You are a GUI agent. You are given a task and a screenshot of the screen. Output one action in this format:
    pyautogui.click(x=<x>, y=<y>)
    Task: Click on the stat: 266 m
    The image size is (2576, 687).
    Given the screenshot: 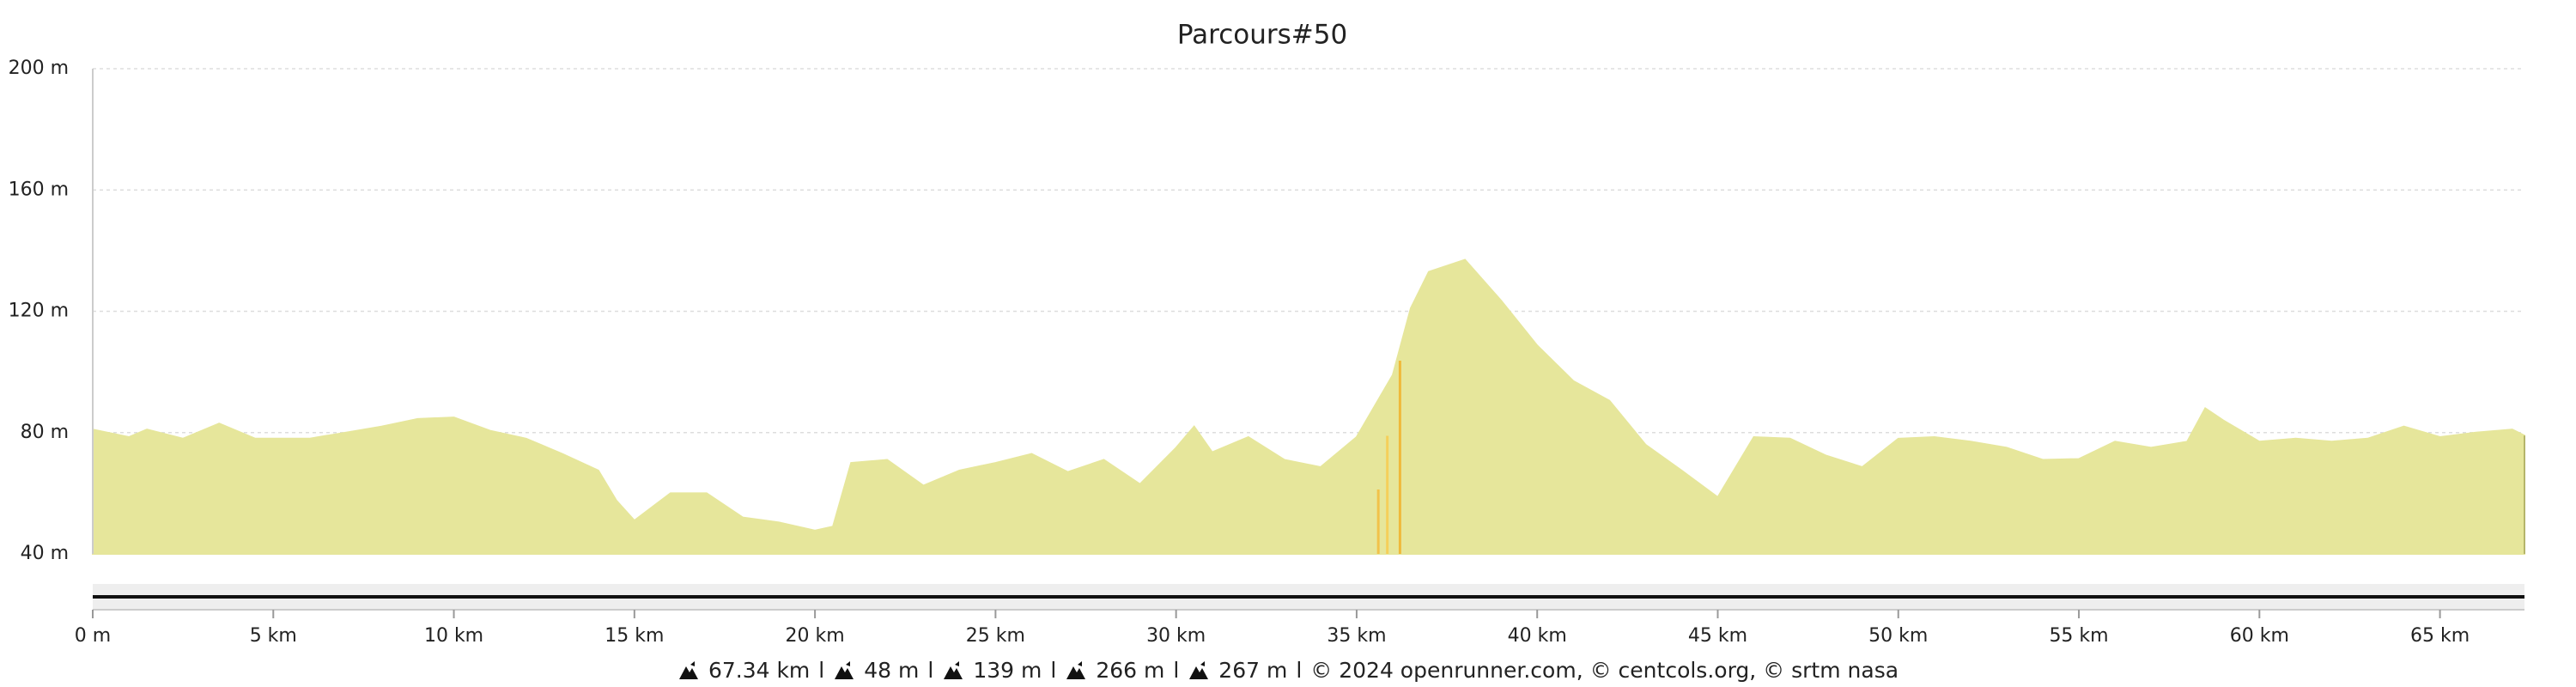 What is the action you would take?
    pyautogui.click(x=1130, y=670)
    